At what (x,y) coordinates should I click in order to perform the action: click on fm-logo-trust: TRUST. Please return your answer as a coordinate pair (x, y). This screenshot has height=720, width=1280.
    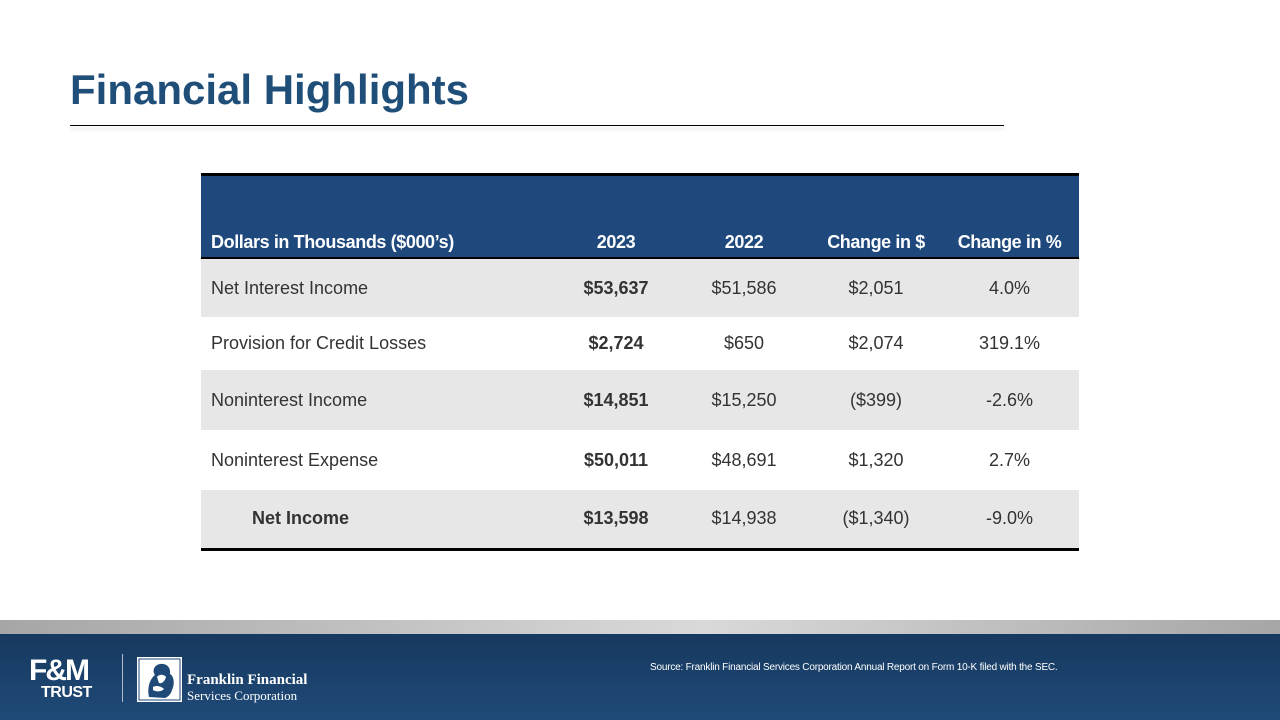
    Looking at the image, I should click on (66, 692).